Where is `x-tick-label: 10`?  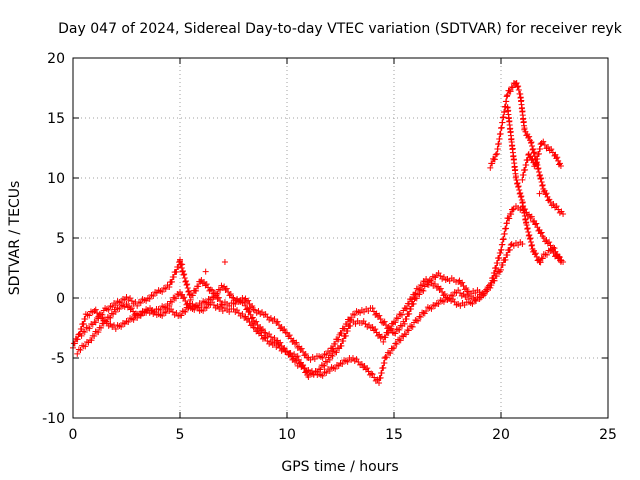 x-tick-label: 10 is located at coordinates (287, 435).